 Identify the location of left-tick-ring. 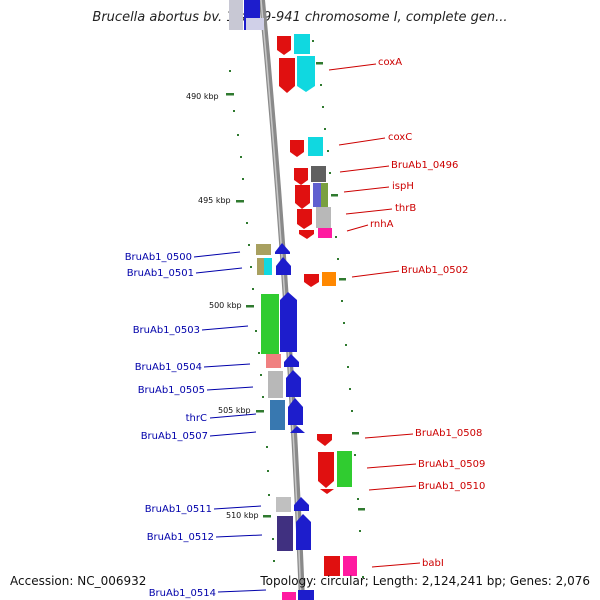
(252, 316).